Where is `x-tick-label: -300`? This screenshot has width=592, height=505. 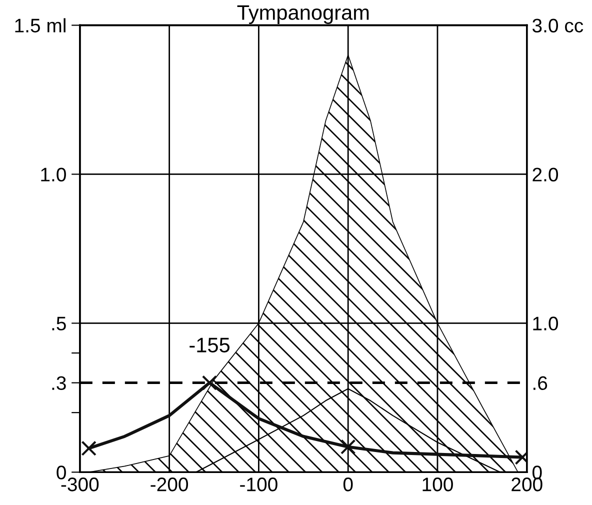 x-tick-label: -300 is located at coordinates (80, 485).